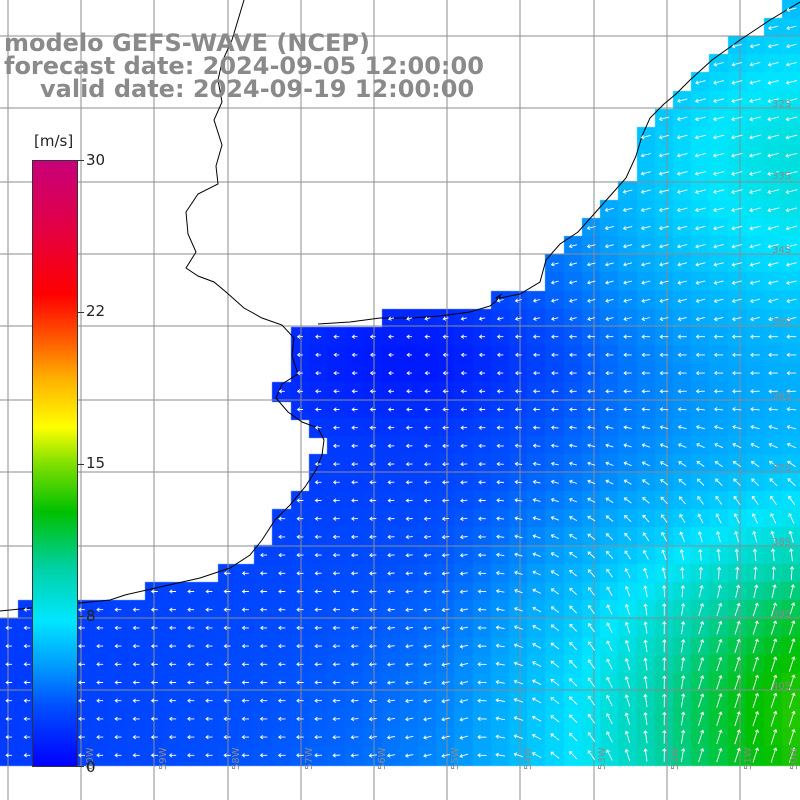  I want to click on colorbar-tick, so click(81, 160).